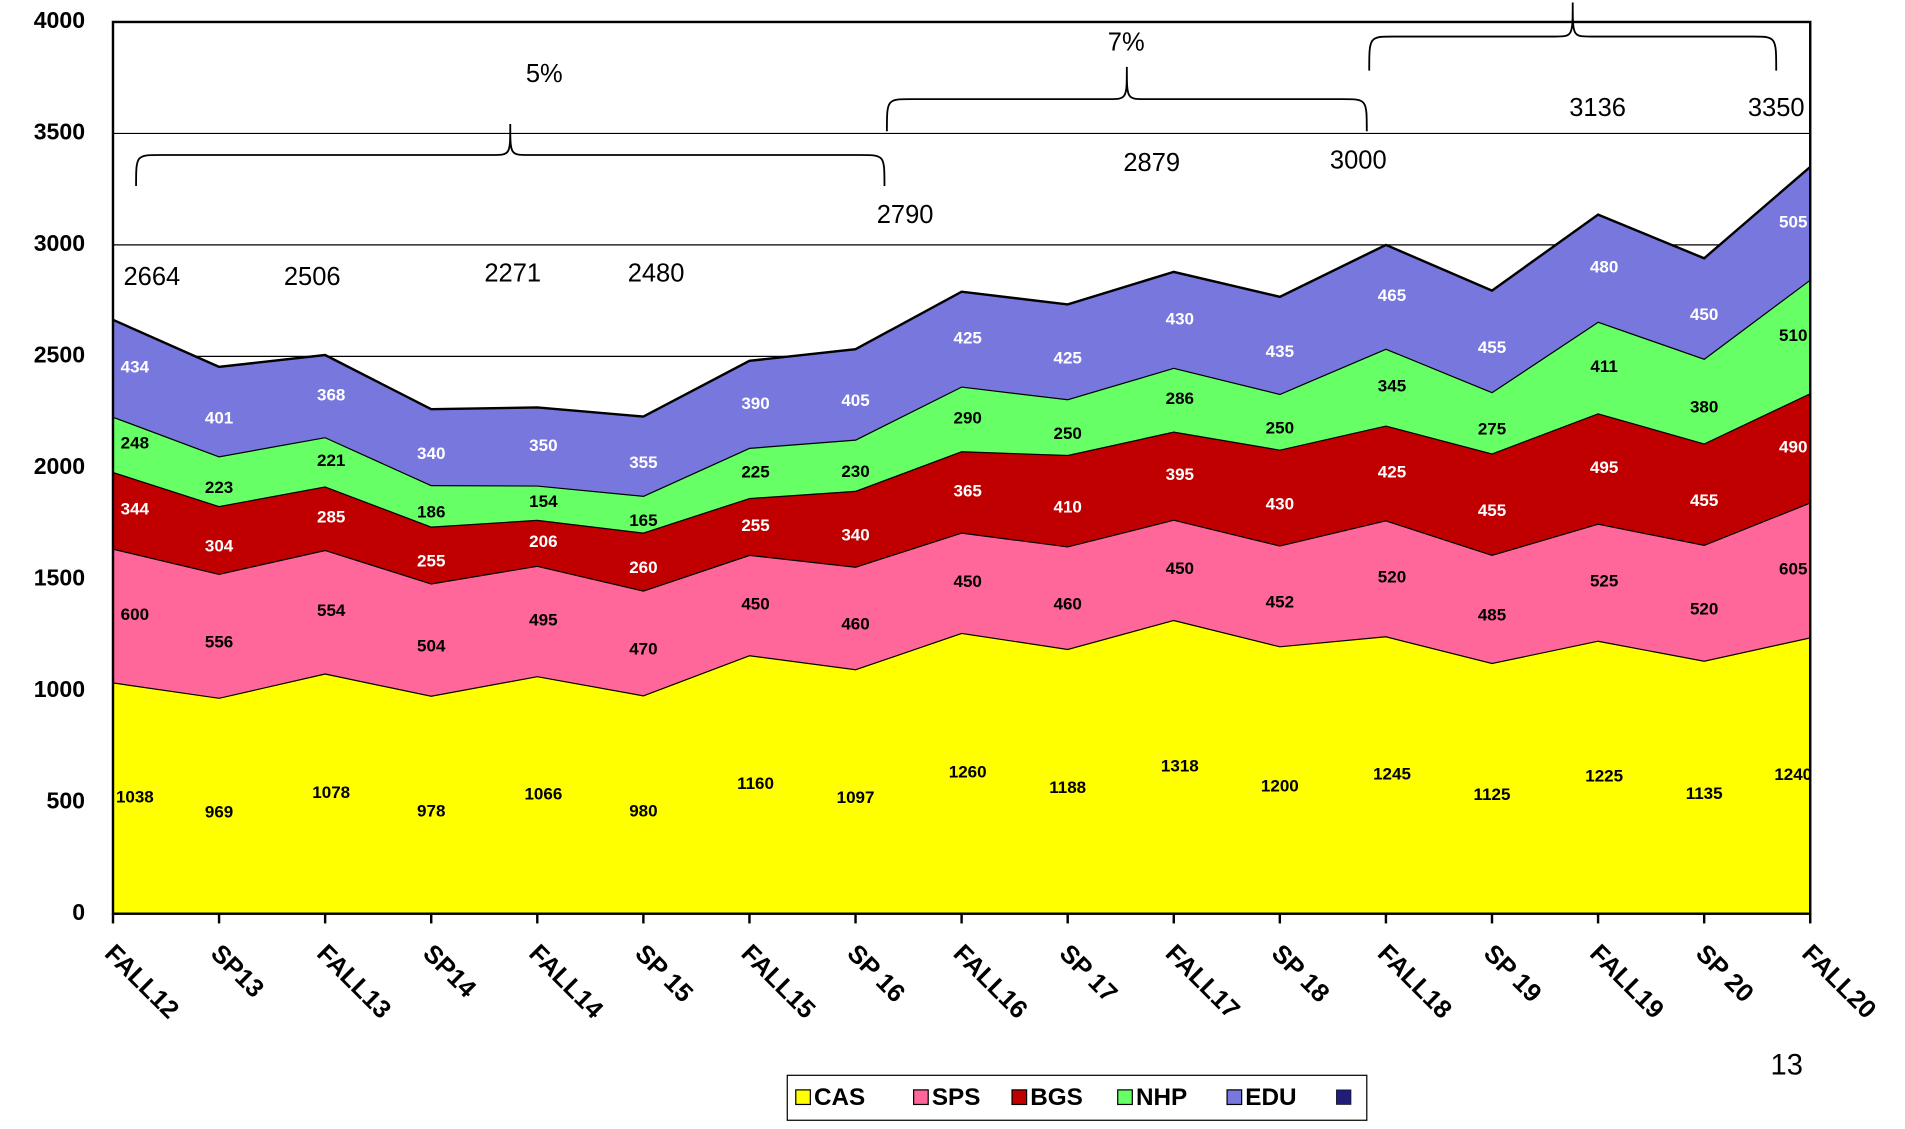  I want to click on data-label: 223, so click(219, 487).